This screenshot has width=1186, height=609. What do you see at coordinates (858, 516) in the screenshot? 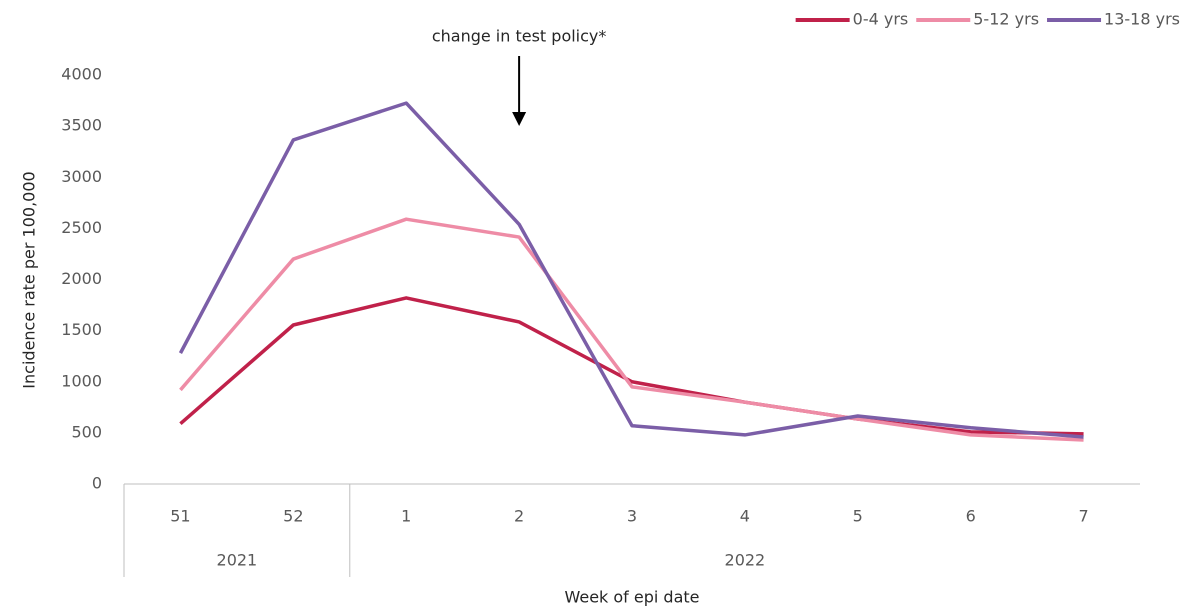
I see `x-tick-label: 5` at bounding box center [858, 516].